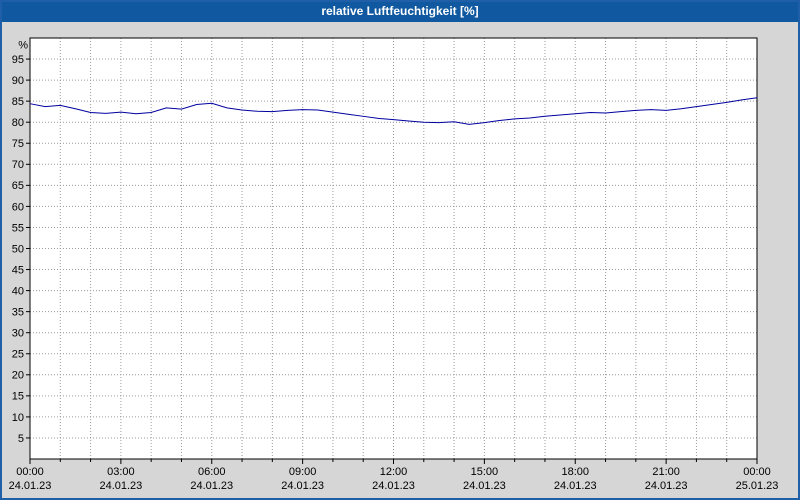 The width and height of the screenshot is (800, 500). Describe the element at coordinates (18, 270) in the screenshot. I see `svg-text: 45` at that location.